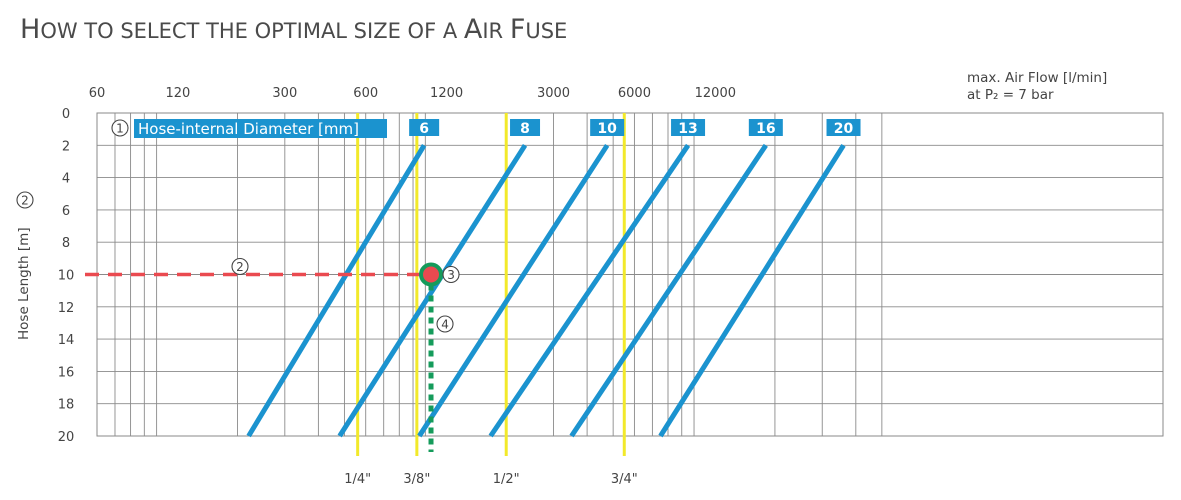 The width and height of the screenshot is (1181, 500). Describe the element at coordinates (431, 274) in the screenshot. I see `intersection-marker` at that location.